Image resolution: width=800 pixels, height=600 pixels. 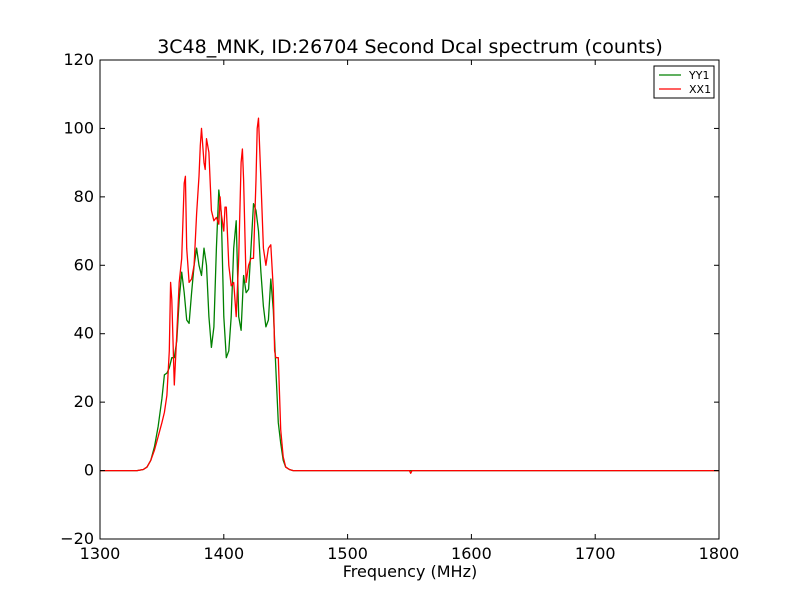 What do you see at coordinates (700, 89) in the screenshot?
I see `legend-label-xx1: XX1` at bounding box center [700, 89].